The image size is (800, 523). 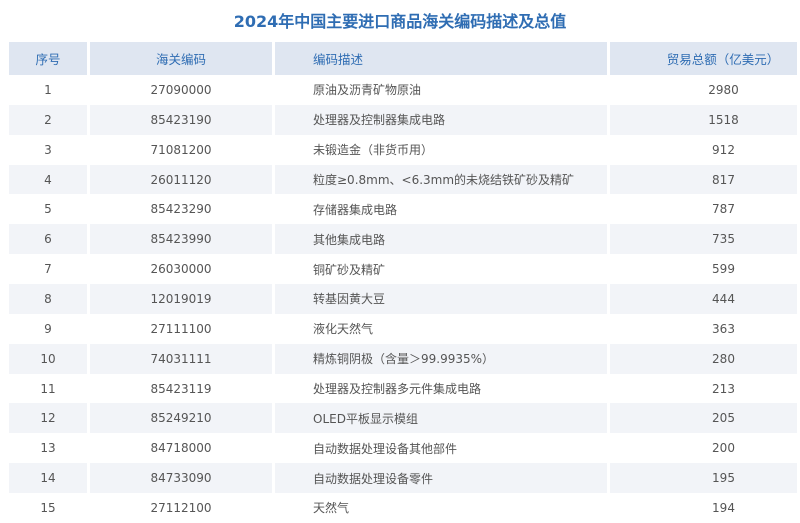 I want to click on cell-code: 74031111, so click(x=181, y=358).